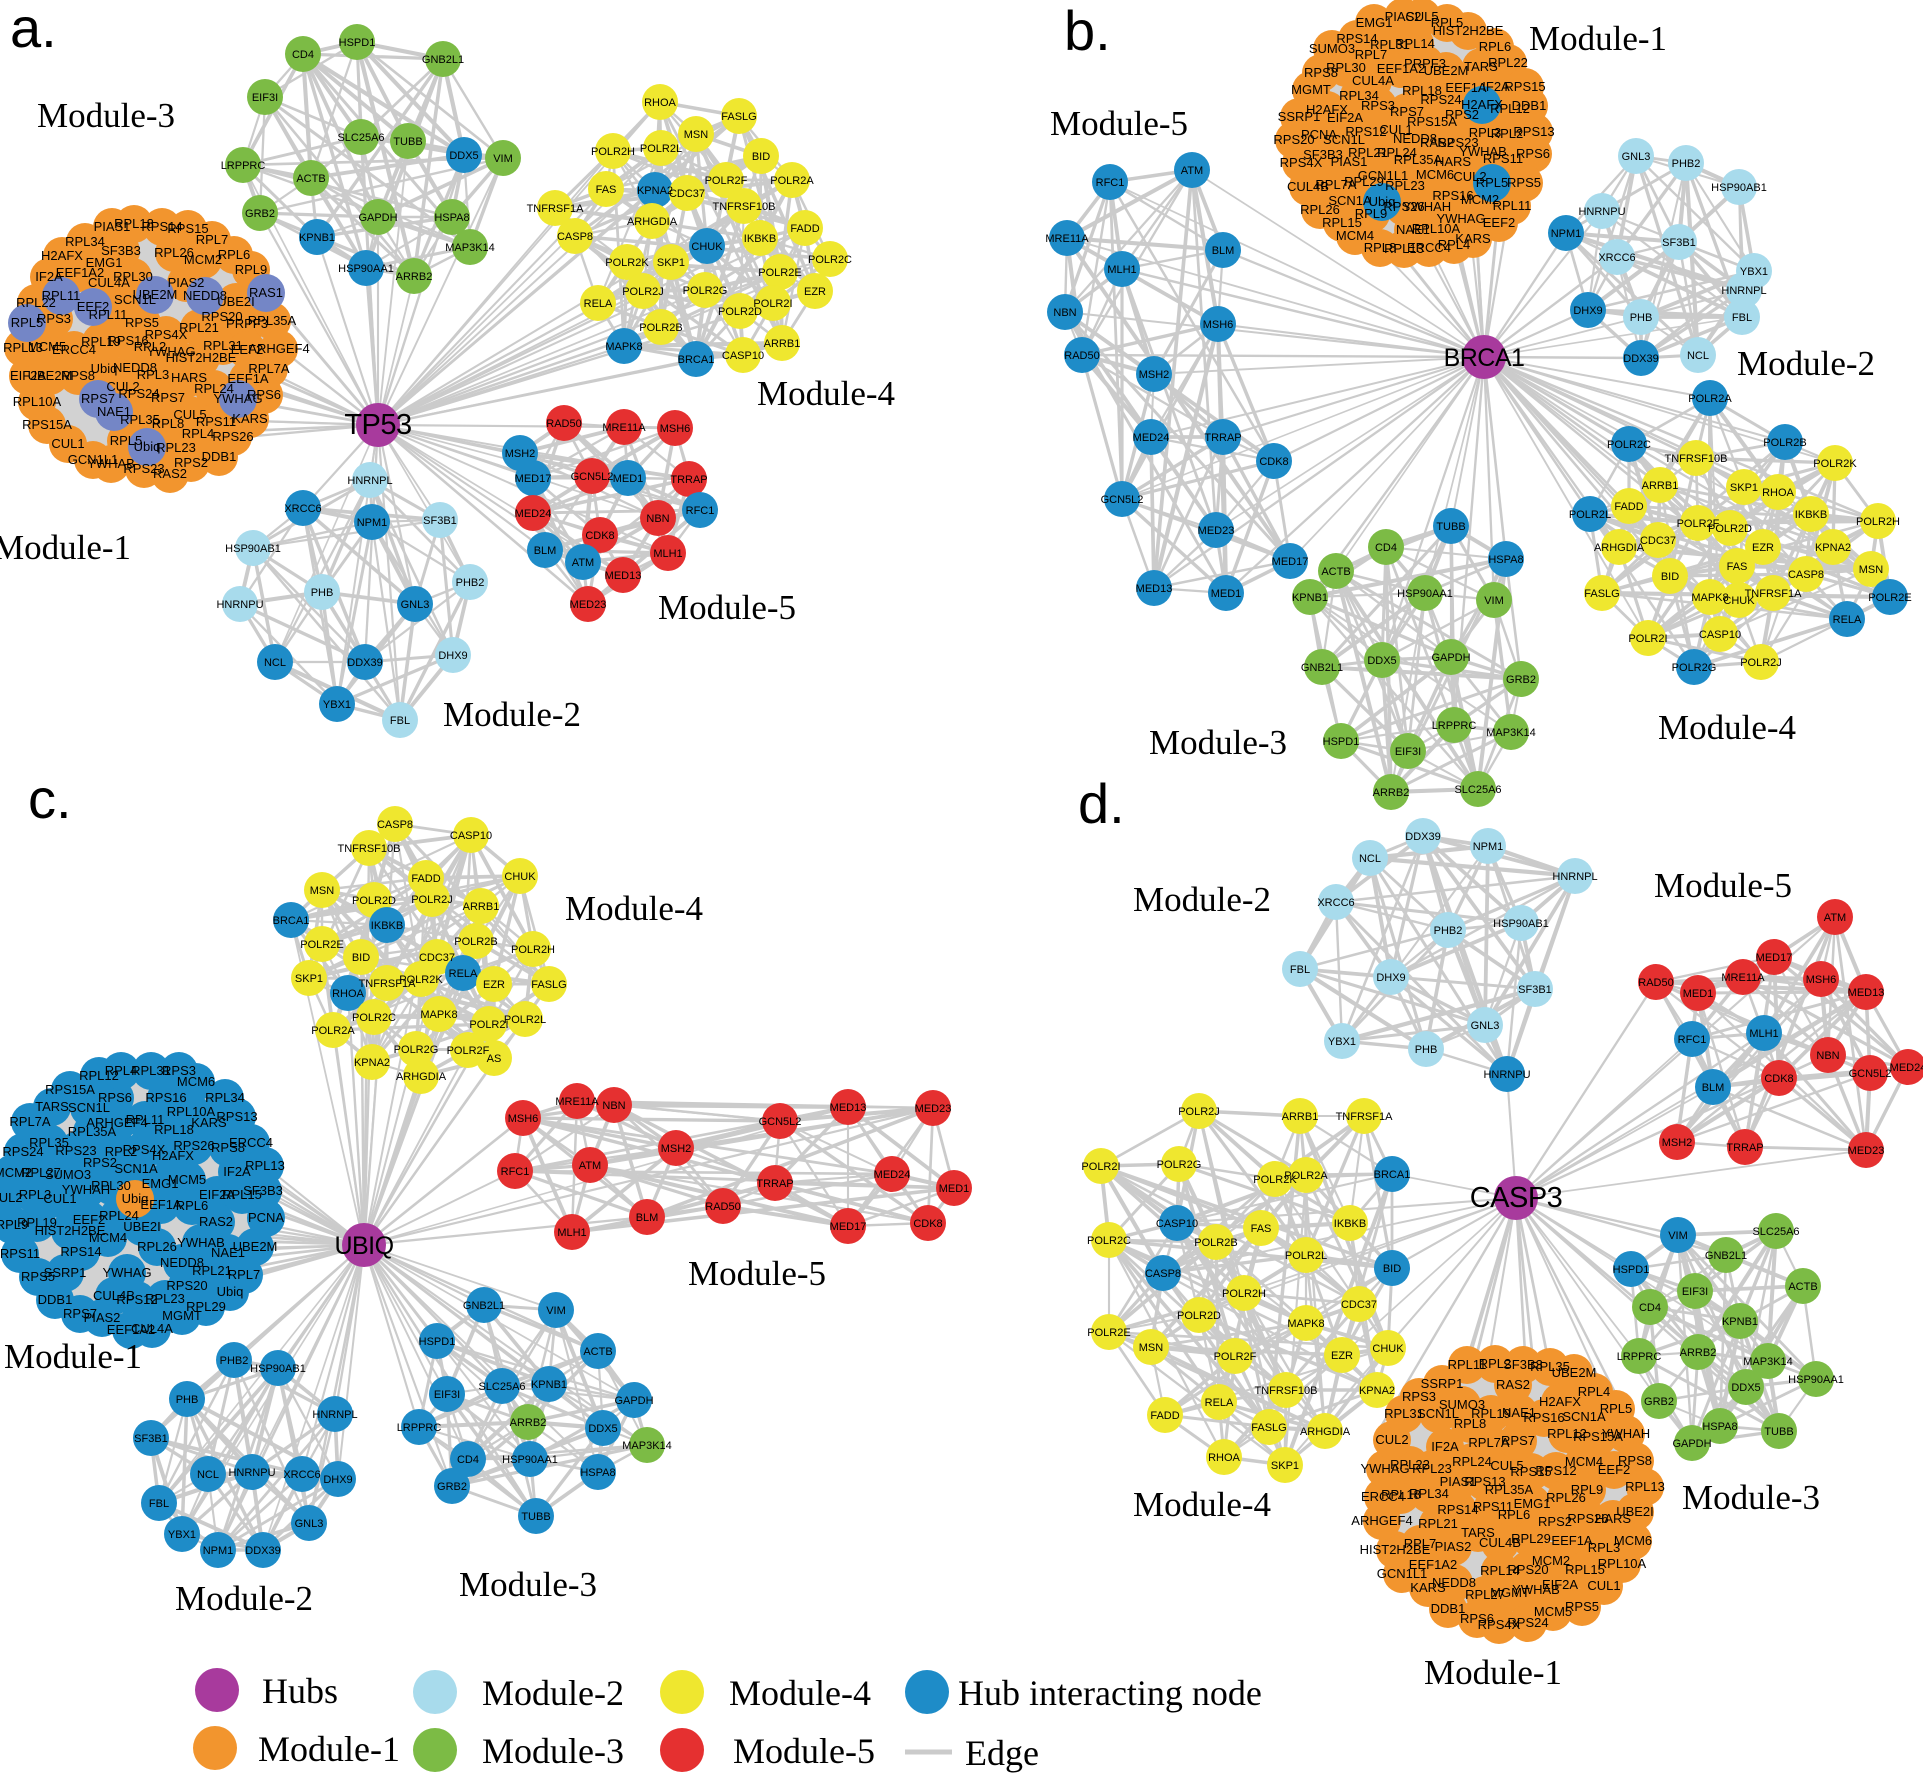  I want to click on svg-text: RELA, so click(1847, 620).